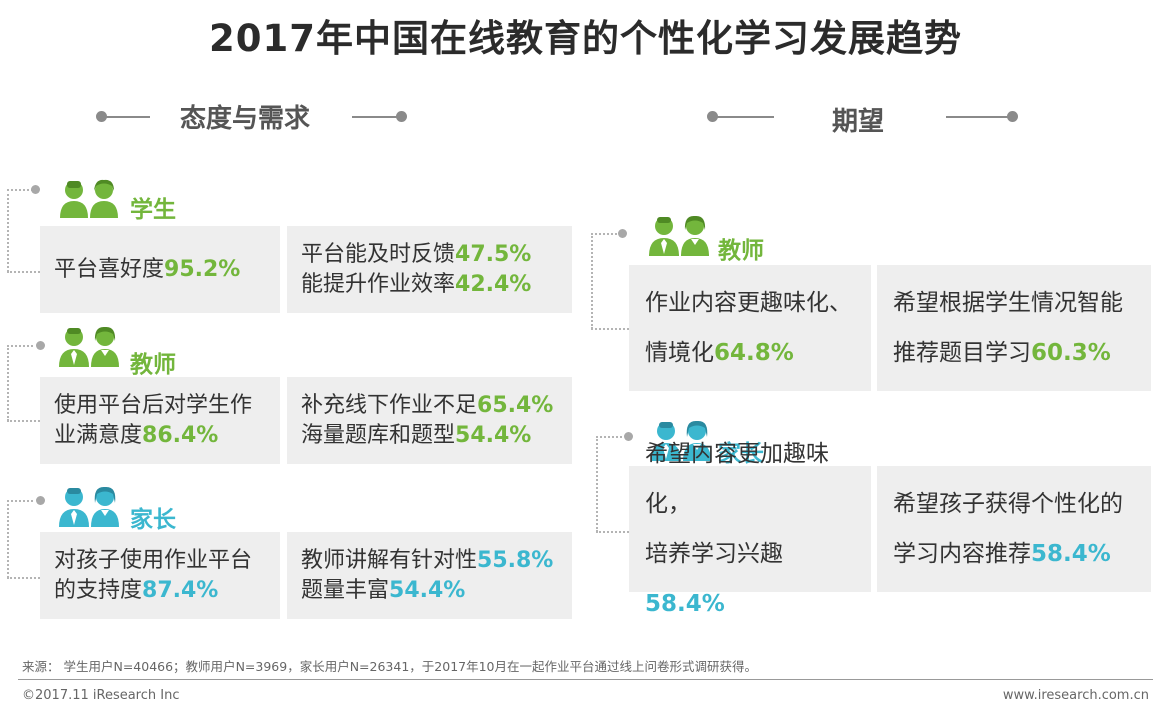 Image resolution: width=1171 pixels, height=707 pixels. I want to click on stat-percent: 60.3%, so click(1071, 353).